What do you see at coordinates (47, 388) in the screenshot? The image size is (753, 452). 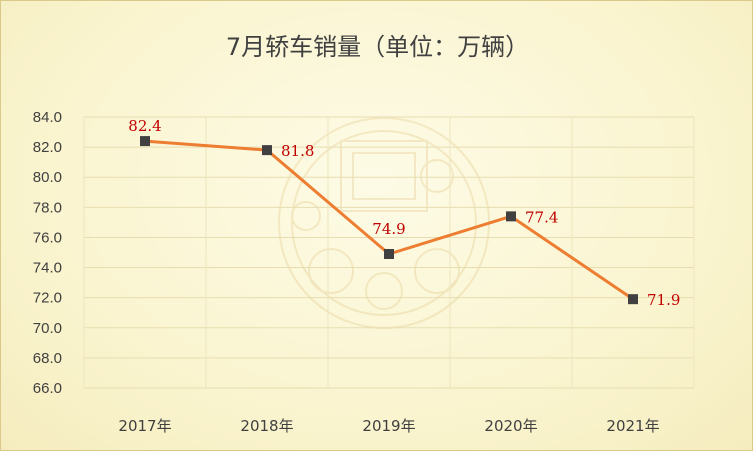 I see `y-tick-label: 66.0` at bounding box center [47, 388].